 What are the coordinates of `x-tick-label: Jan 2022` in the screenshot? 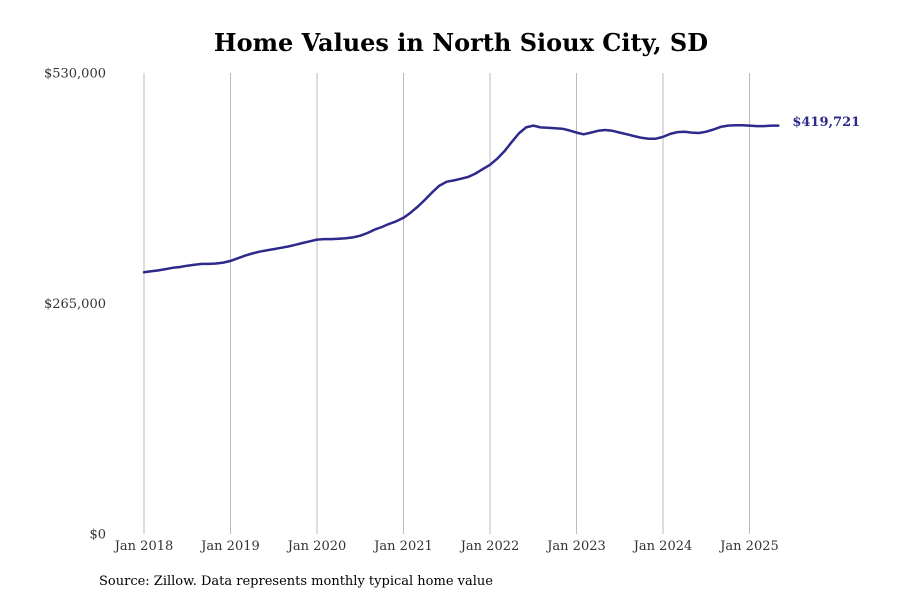 It's located at (489, 546).